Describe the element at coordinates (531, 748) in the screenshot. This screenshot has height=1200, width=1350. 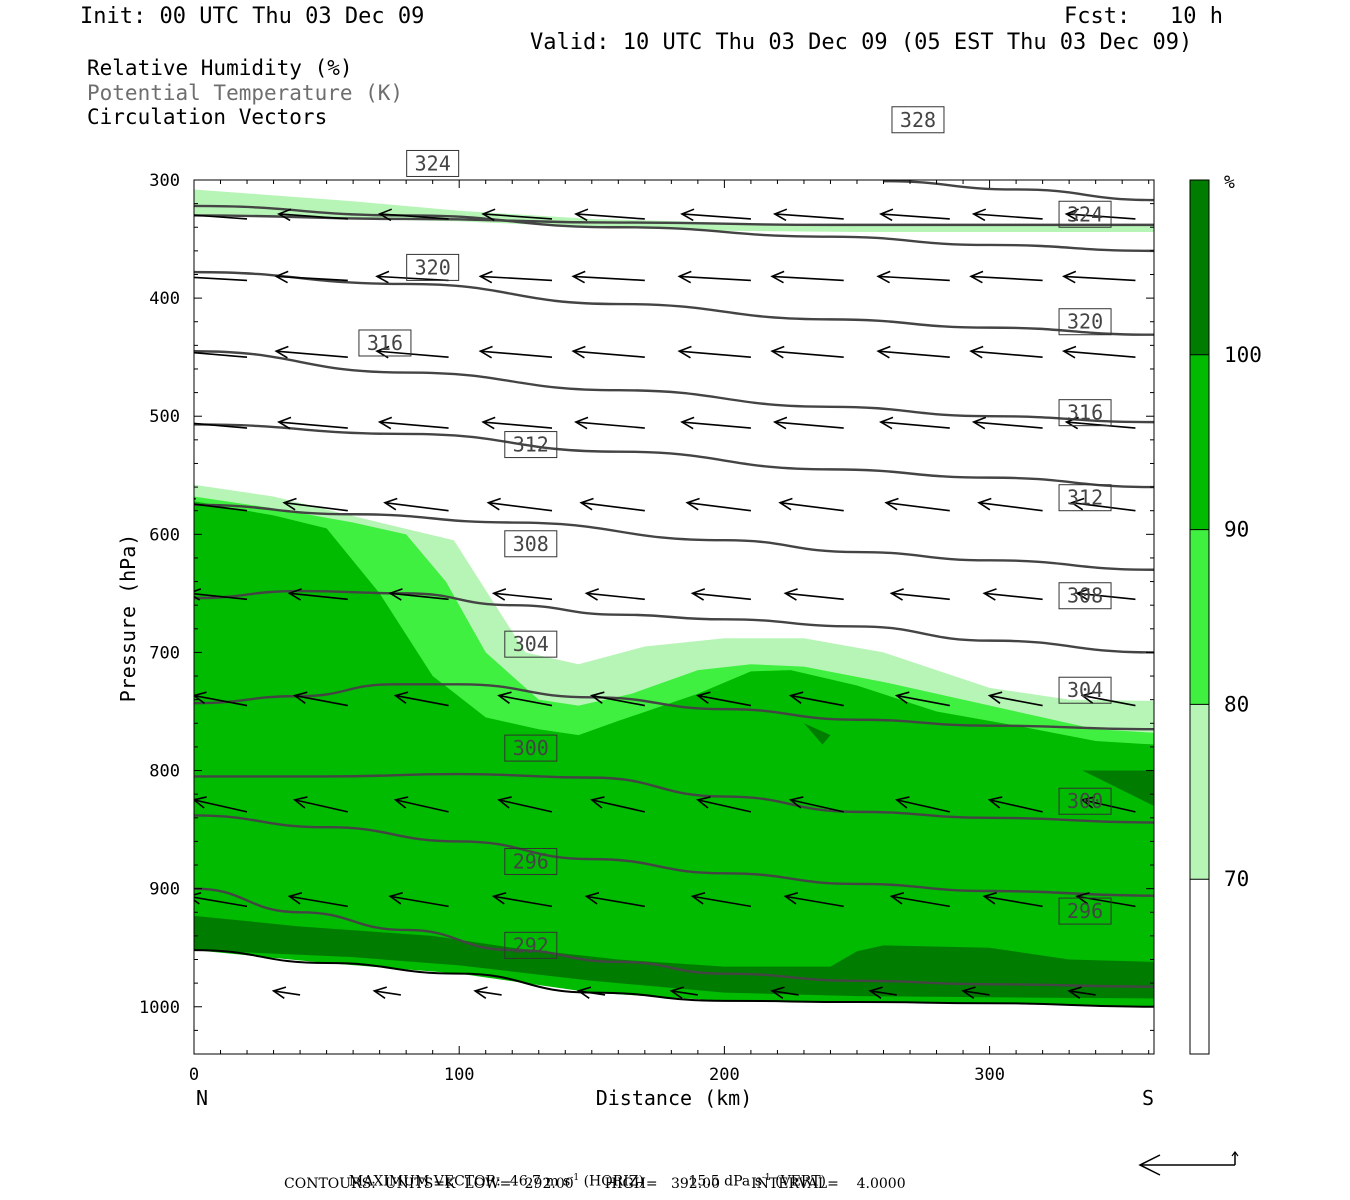
I see `theta-label-300-0: 300` at that location.